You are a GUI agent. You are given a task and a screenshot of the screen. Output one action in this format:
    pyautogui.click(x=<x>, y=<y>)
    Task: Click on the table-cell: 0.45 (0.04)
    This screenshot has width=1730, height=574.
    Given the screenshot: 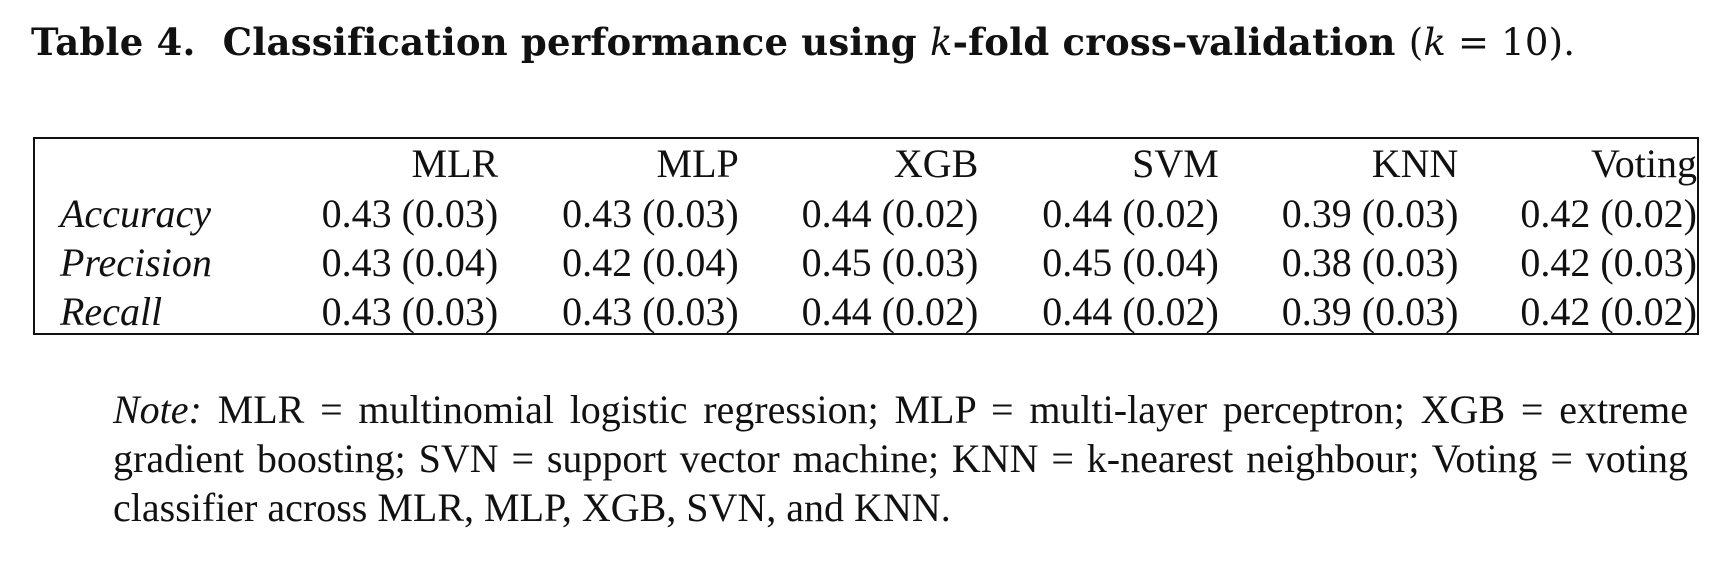 What is the action you would take?
    pyautogui.click(x=1130, y=262)
    